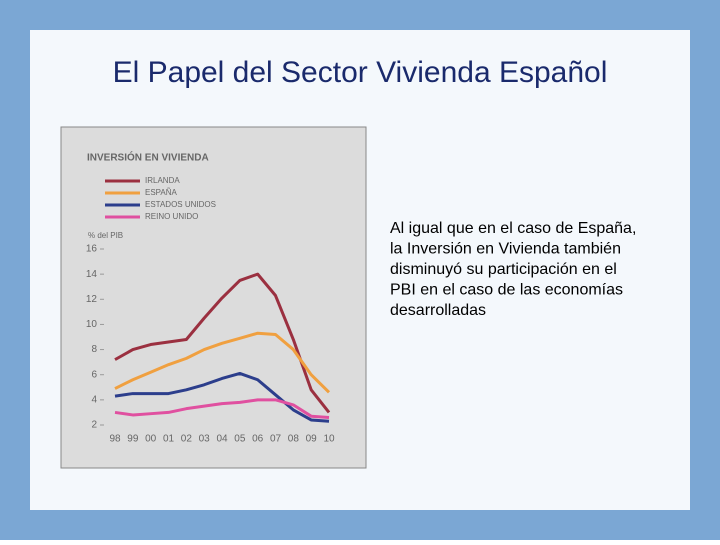 The height and width of the screenshot is (545, 720). What do you see at coordinates (161, 192) in the screenshot?
I see `legend-label: ESPAÑA` at bounding box center [161, 192].